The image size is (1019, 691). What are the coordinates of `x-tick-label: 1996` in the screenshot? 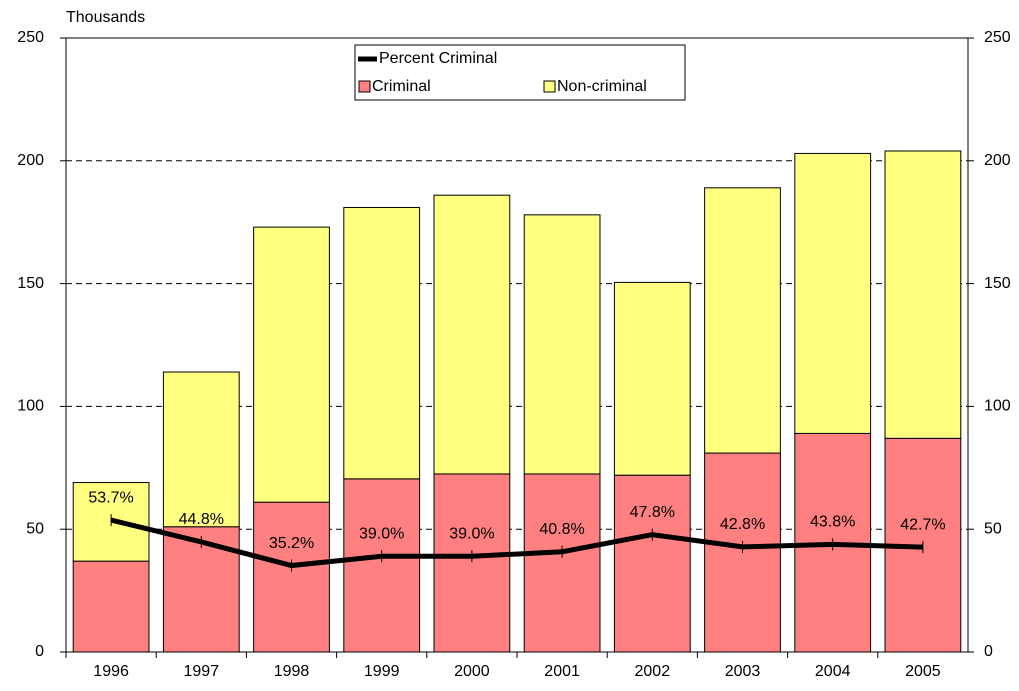 It's located at (111, 671).